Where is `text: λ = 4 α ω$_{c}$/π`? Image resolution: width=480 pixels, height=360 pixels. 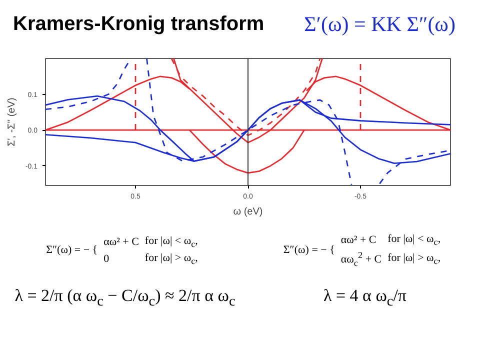 text: λ = 4 α ω$_{c}$/π is located at coordinates (365, 298).